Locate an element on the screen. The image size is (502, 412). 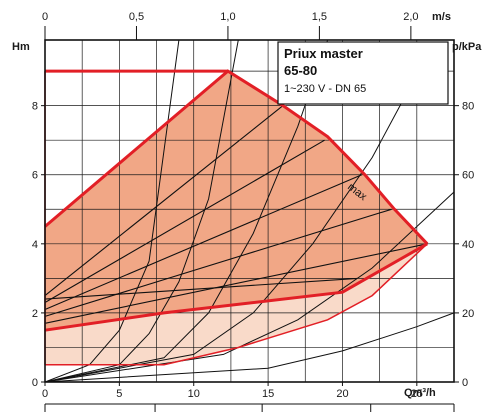
y-tick-label: 6 is located at coordinates (35, 176).